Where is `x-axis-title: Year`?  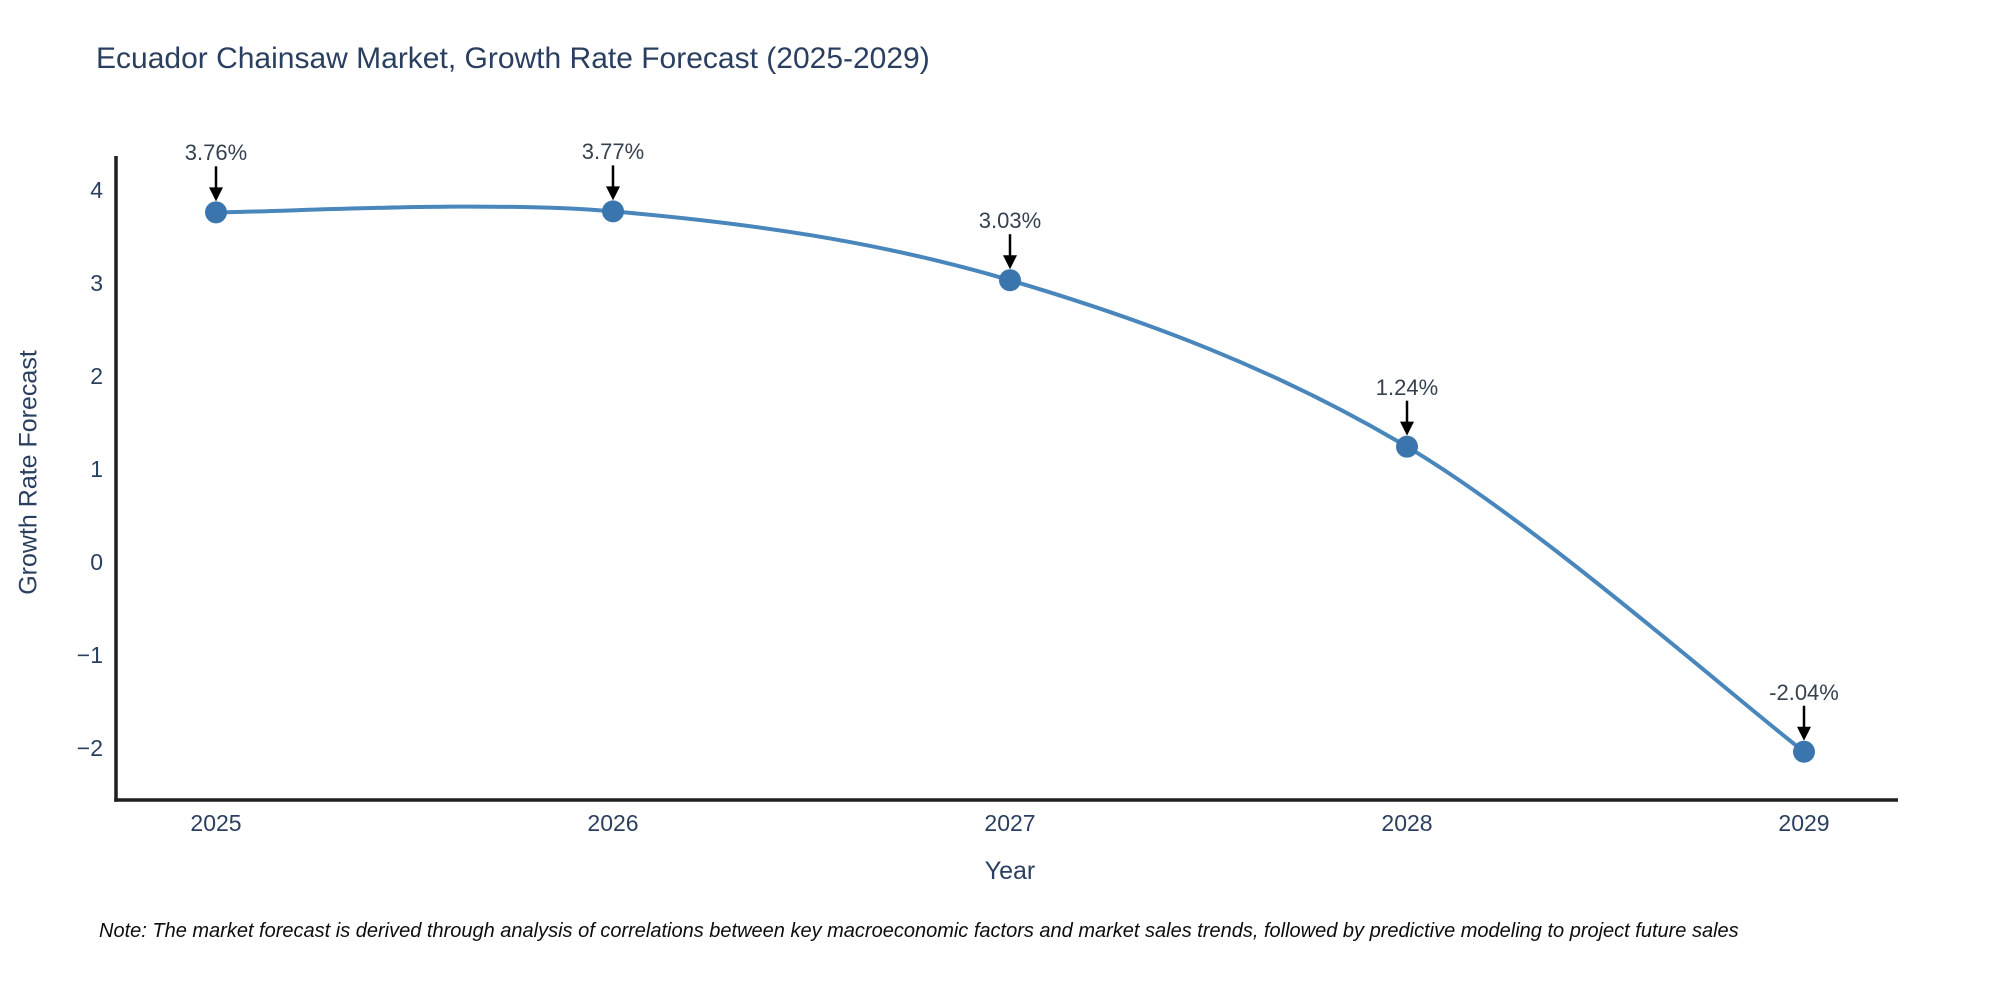
x-axis-title: Year is located at coordinates (1010, 871).